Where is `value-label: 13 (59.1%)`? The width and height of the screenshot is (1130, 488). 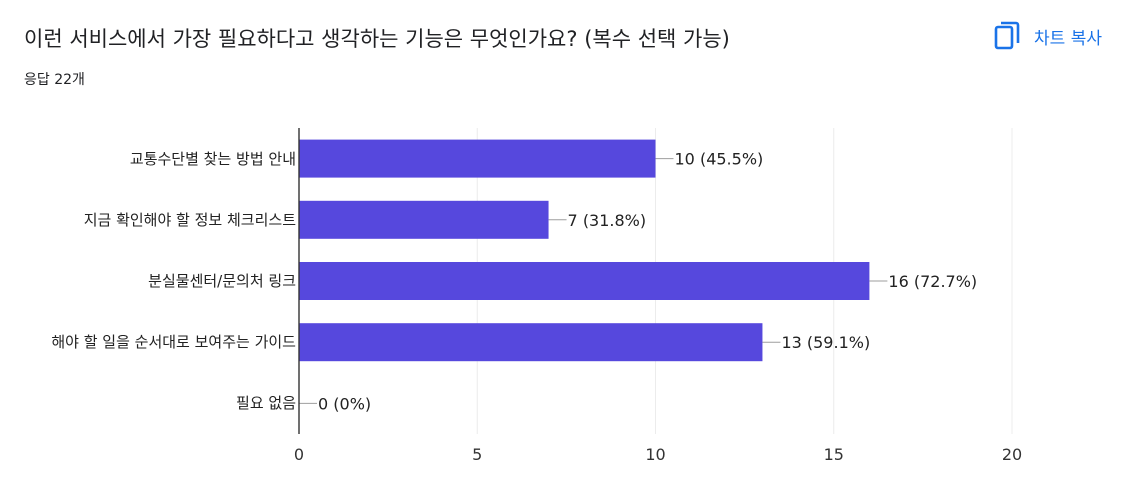 value-label: 13 (59.1%) is located at coordinates (825, 342).